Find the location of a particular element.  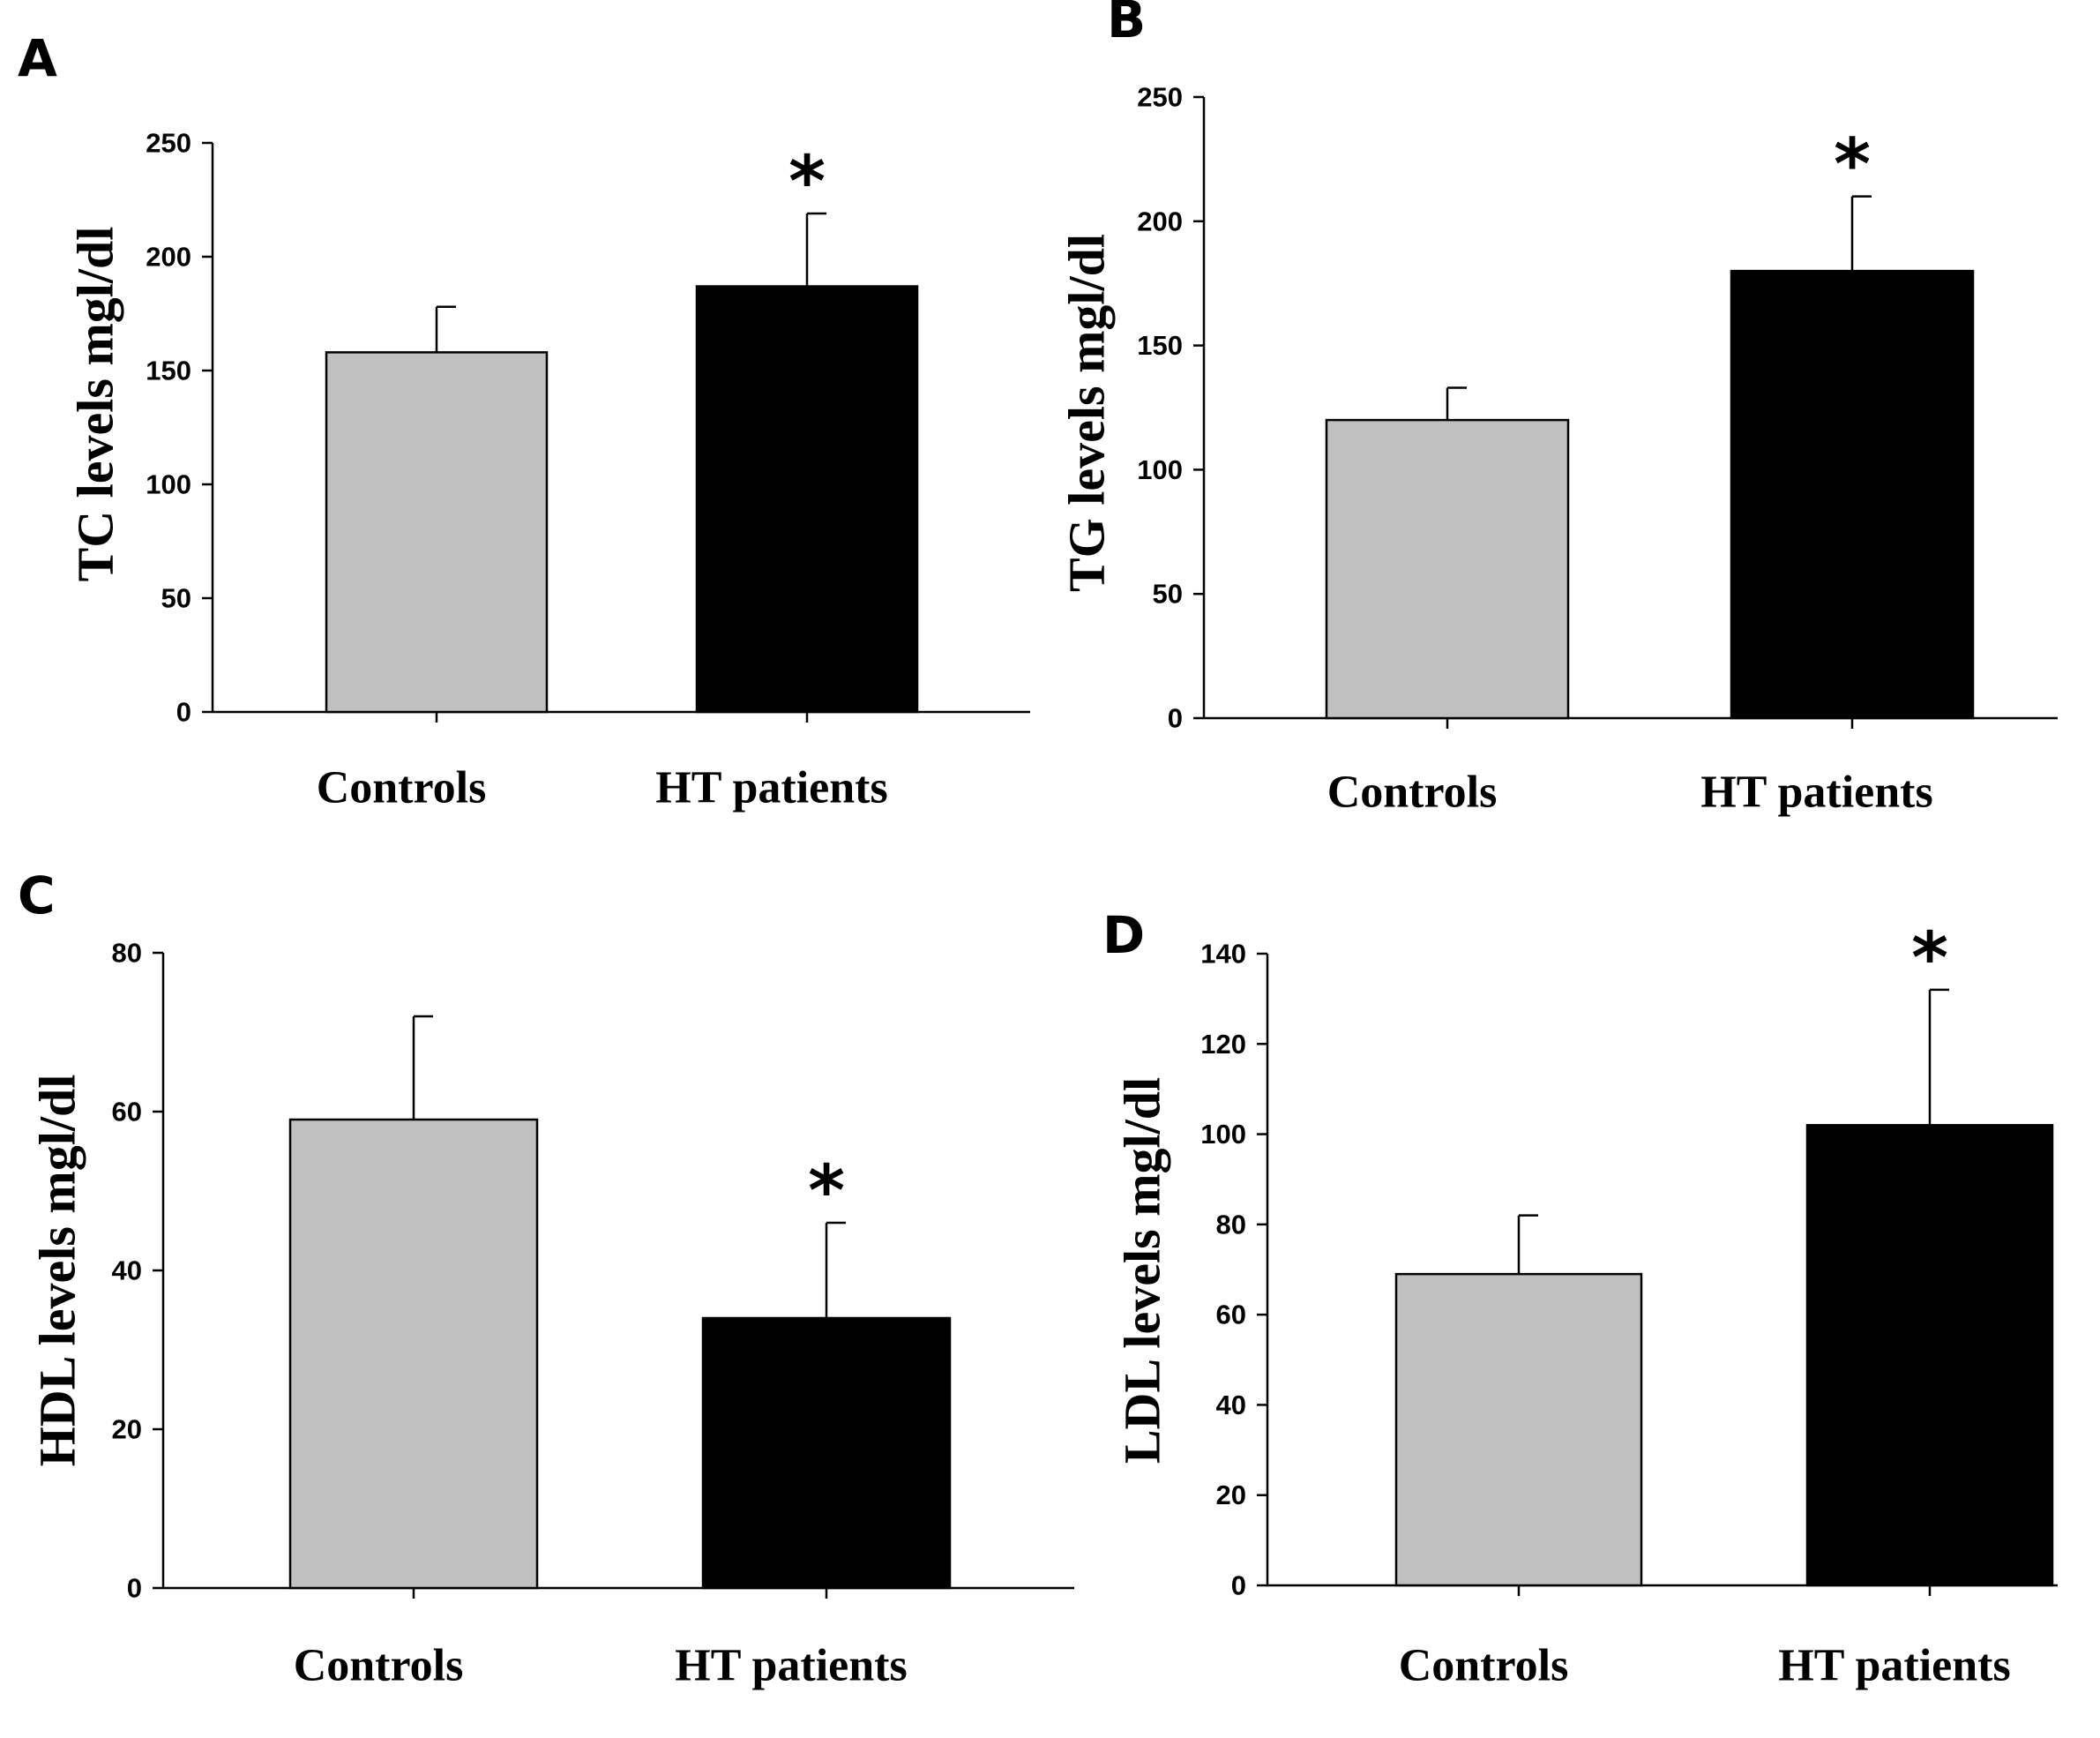

x-category-label-b-ht-patients: HT patients is located at coordinates (1816, 793).